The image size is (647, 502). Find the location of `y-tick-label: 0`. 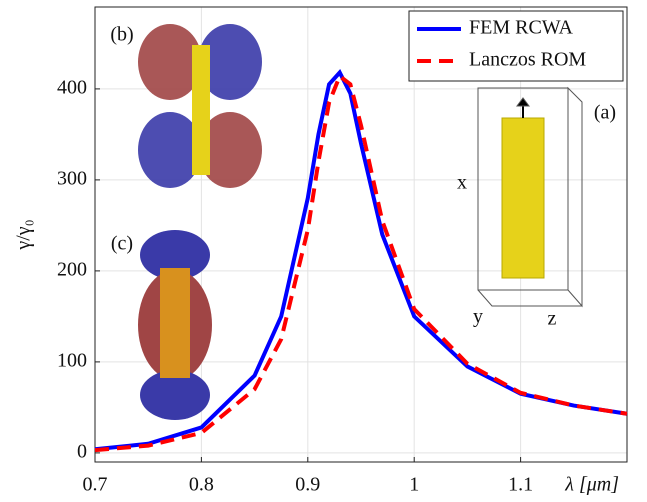

y-tick-label: 0 is located at coordinates (82, 451).